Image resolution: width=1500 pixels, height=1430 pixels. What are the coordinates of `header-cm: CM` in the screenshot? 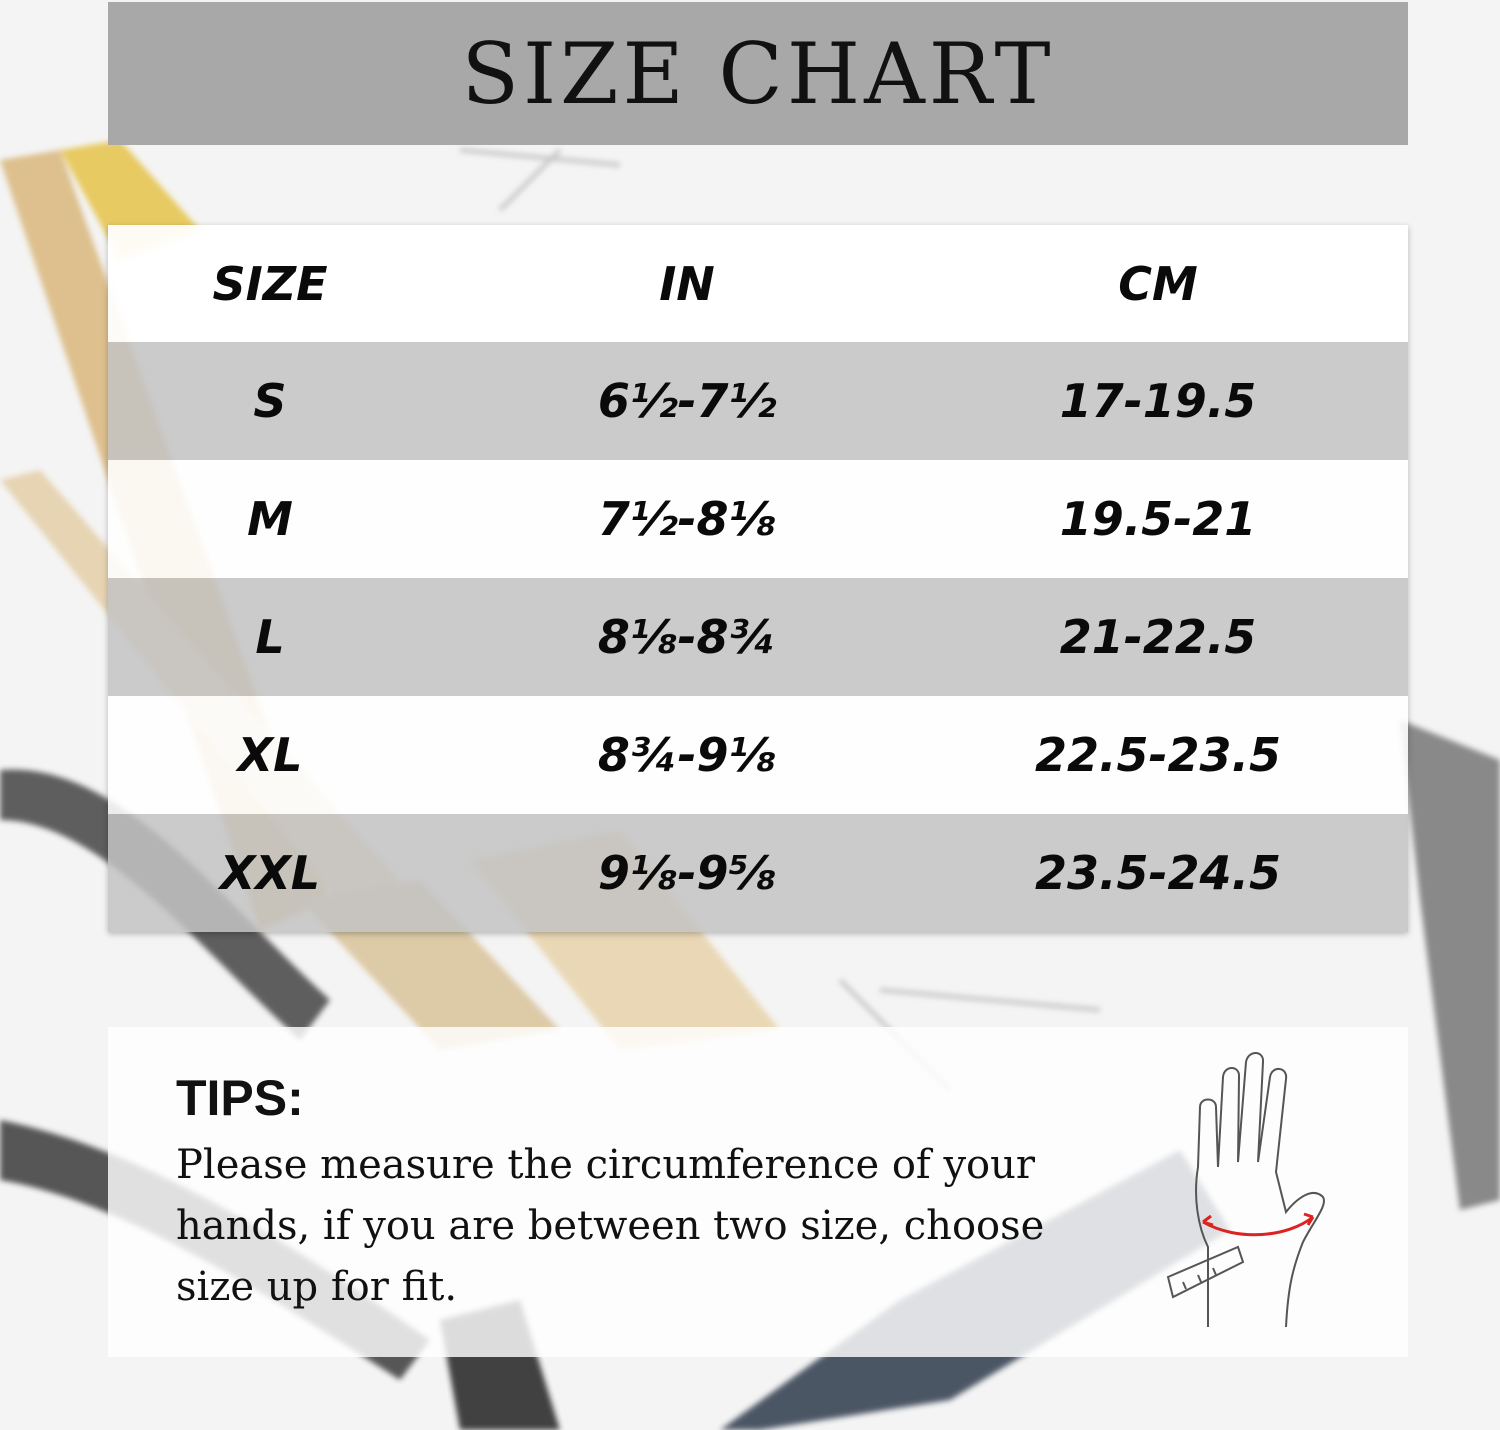 It's located at (1158, 283).